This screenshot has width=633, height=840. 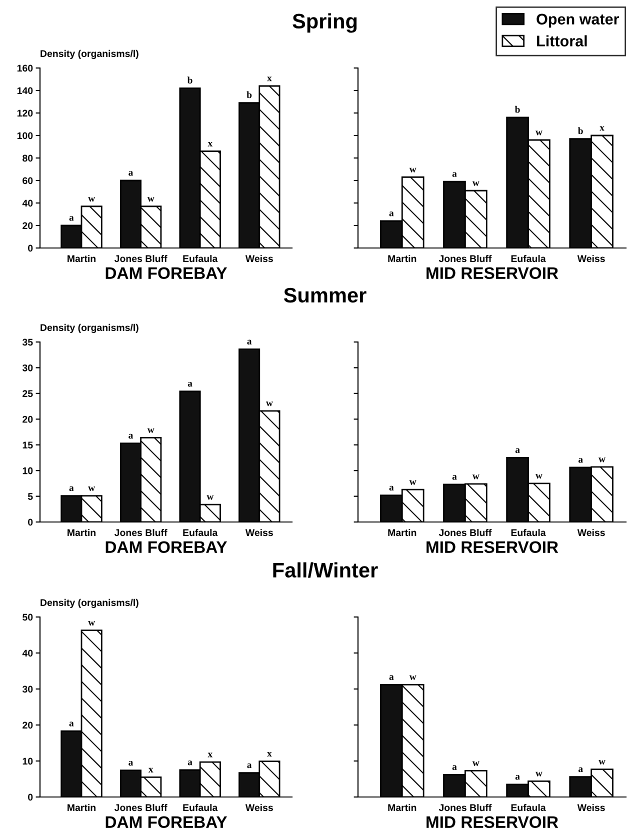 I want to click on chart-title: Fall/Winter, so click(x=325, y=570).